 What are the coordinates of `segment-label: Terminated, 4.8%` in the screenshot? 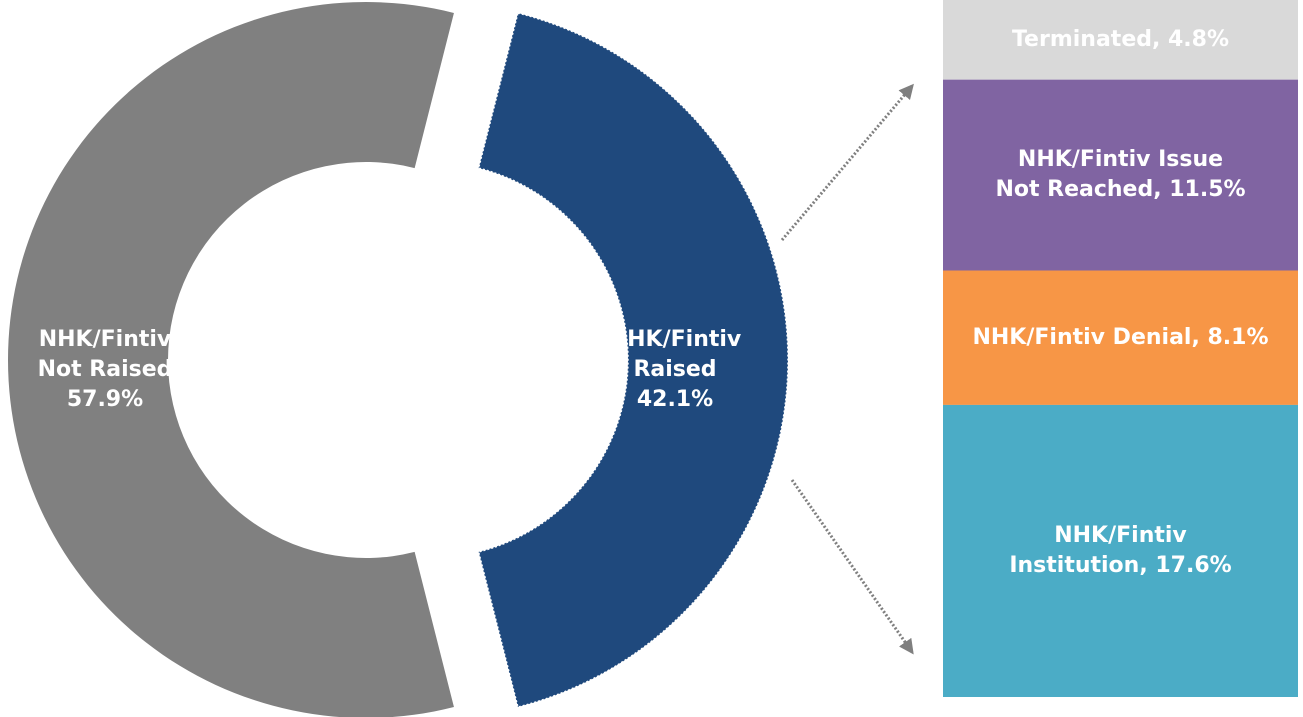 It's located at (1120, 39).